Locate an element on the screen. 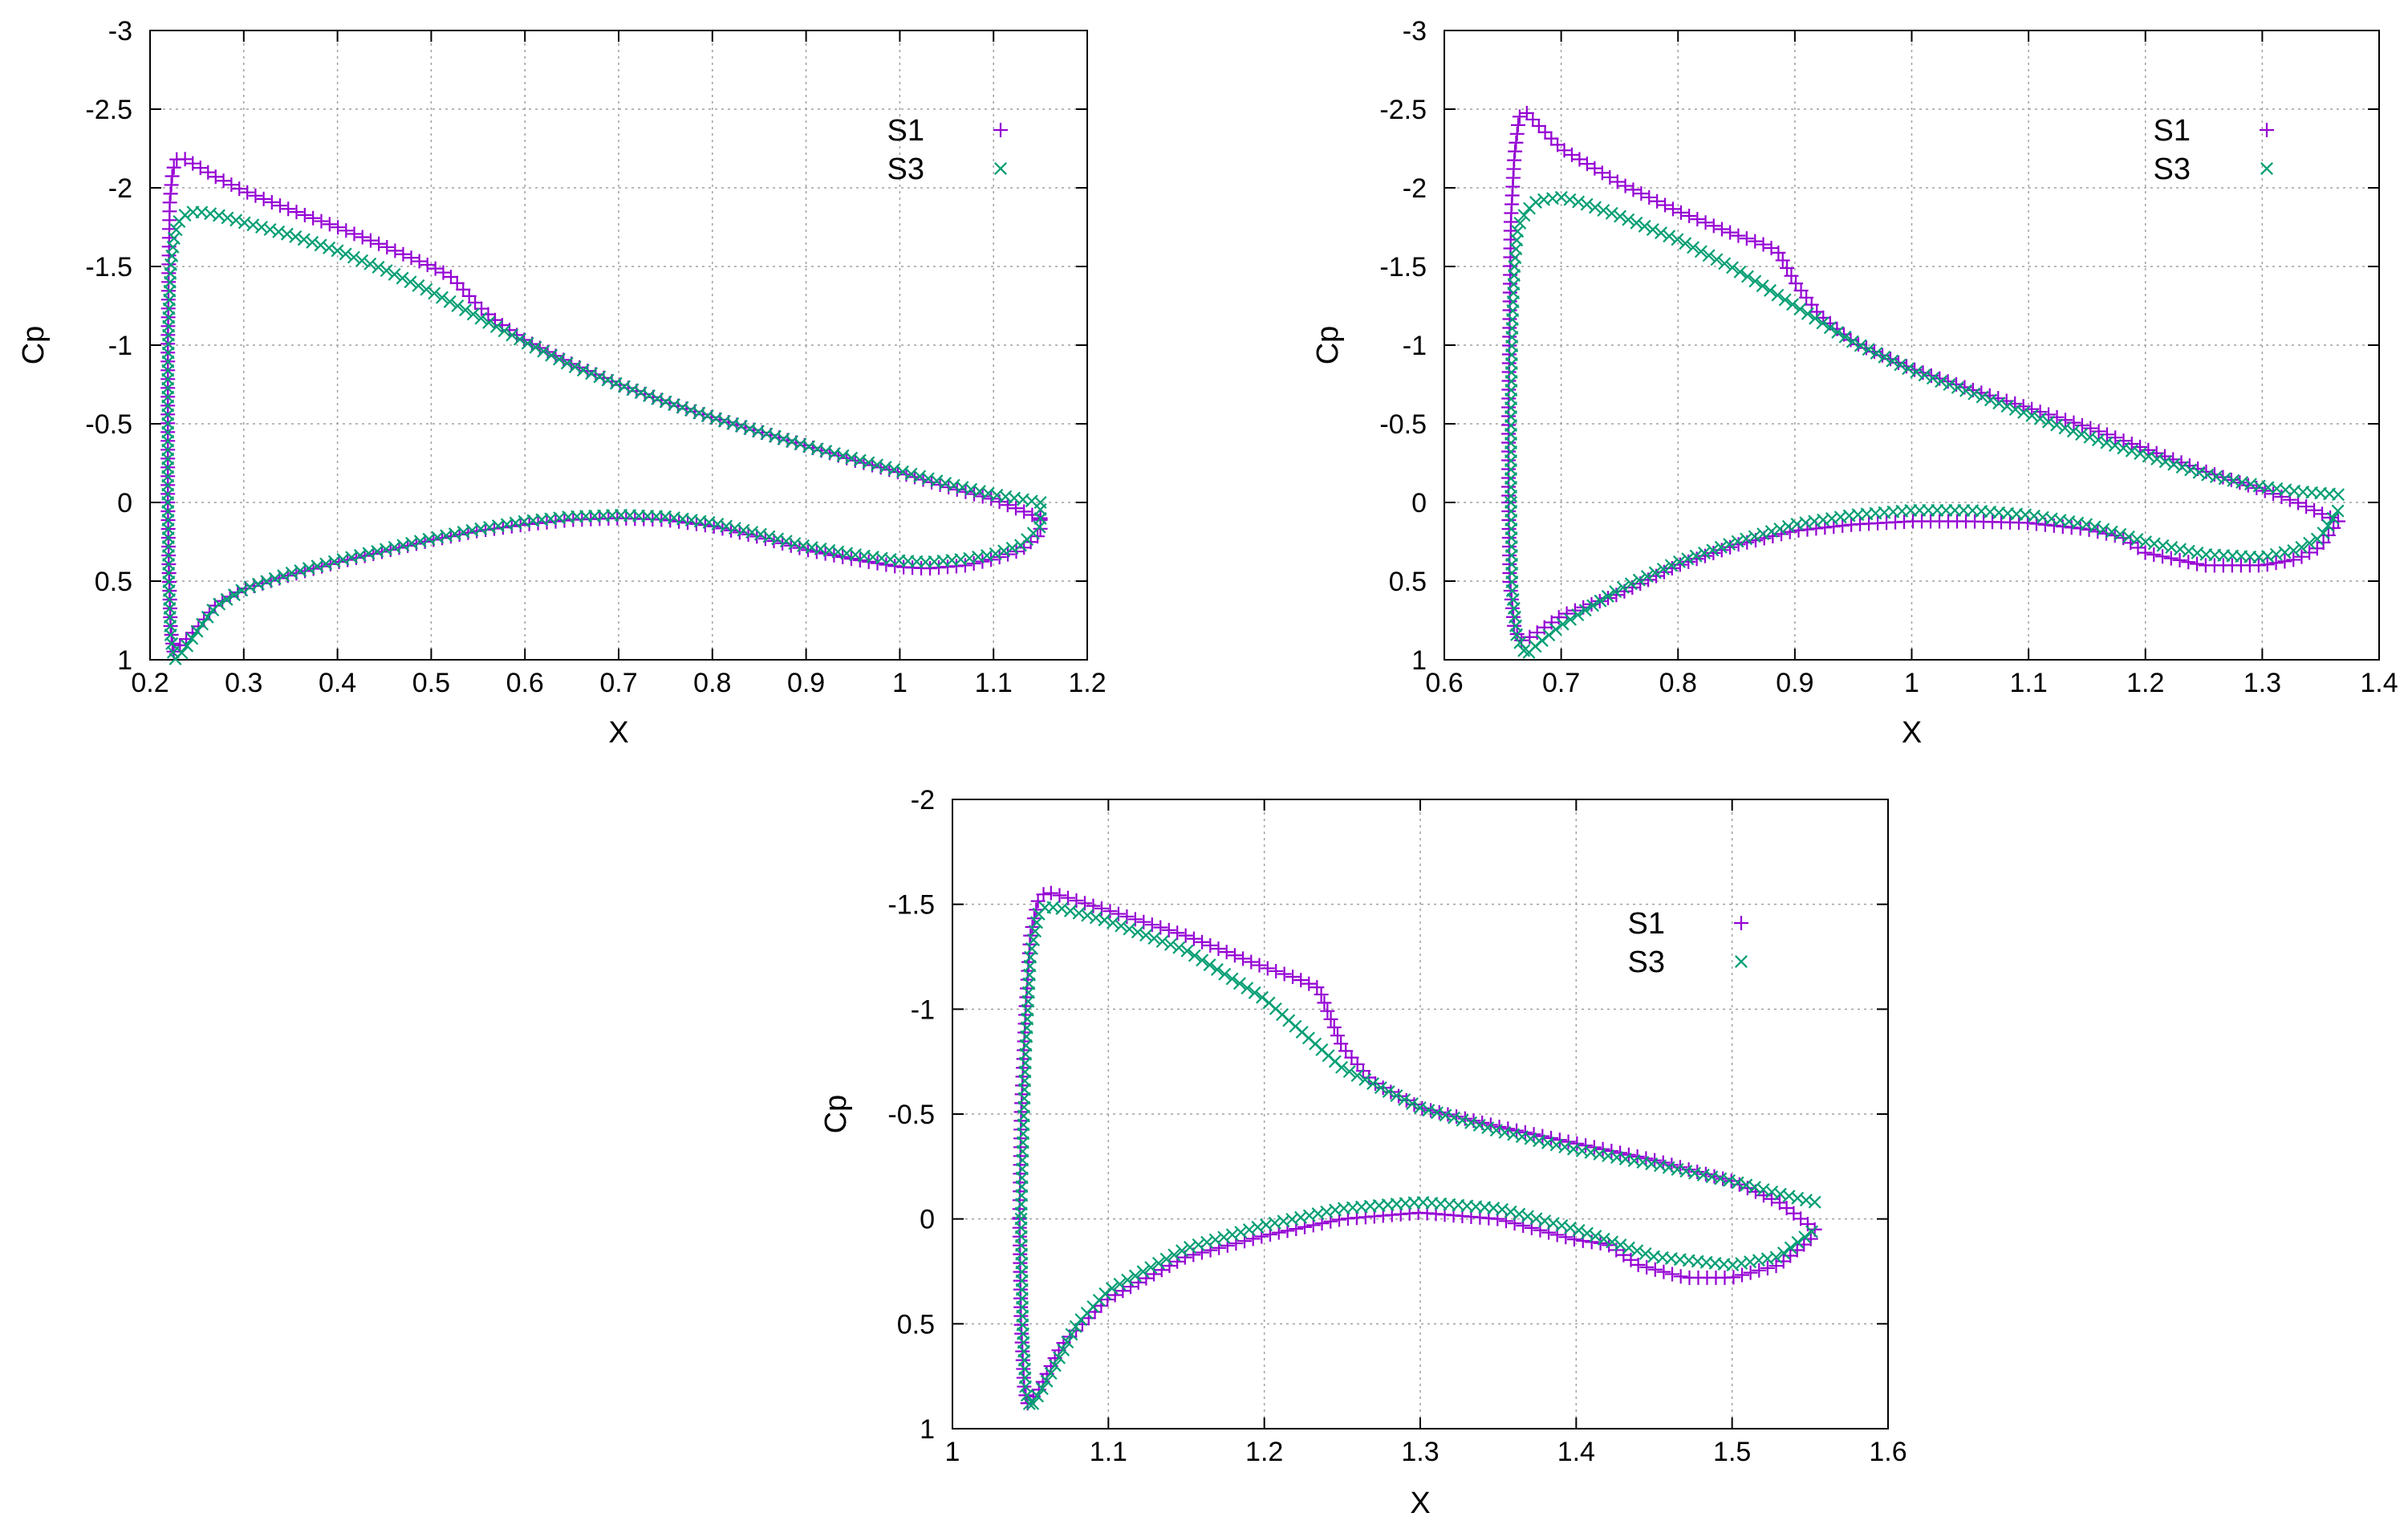 The height and width of the screenshot is (1521, 2408). y-tick-label: 0 is located at coordinates (928, 1220).